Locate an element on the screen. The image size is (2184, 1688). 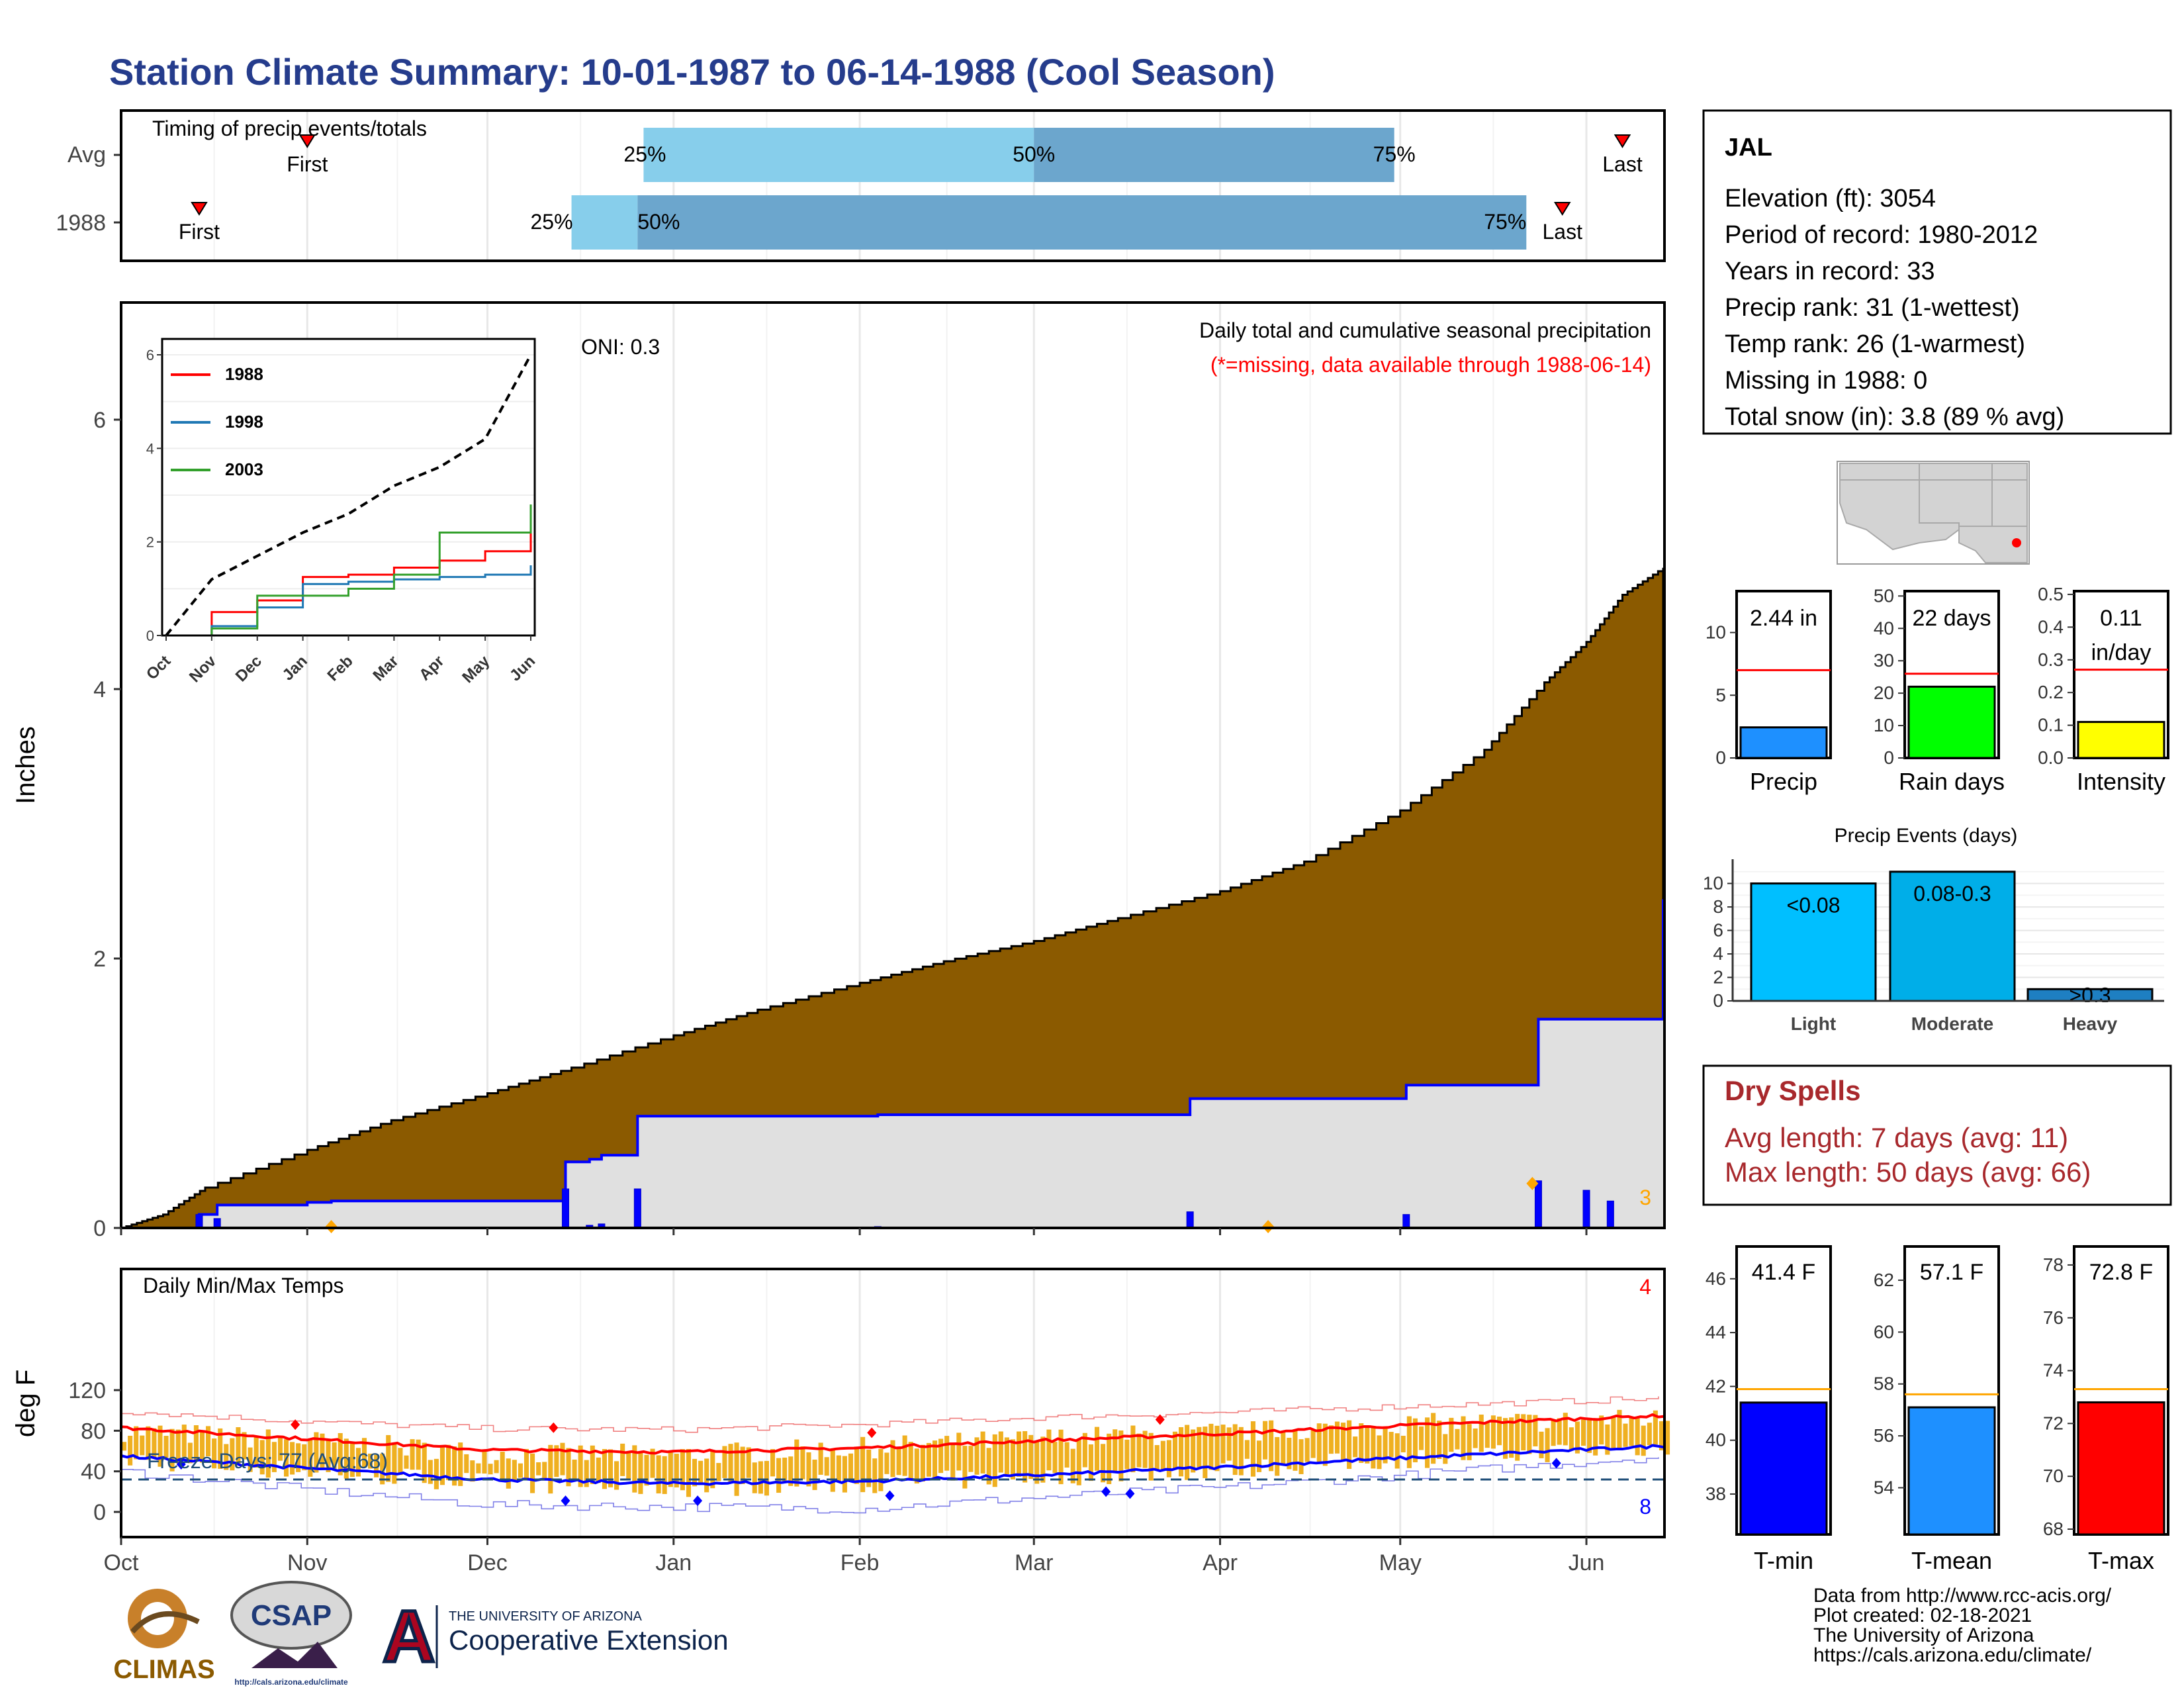
timing-p25-label: 25% is located at coordinates (644, 154).